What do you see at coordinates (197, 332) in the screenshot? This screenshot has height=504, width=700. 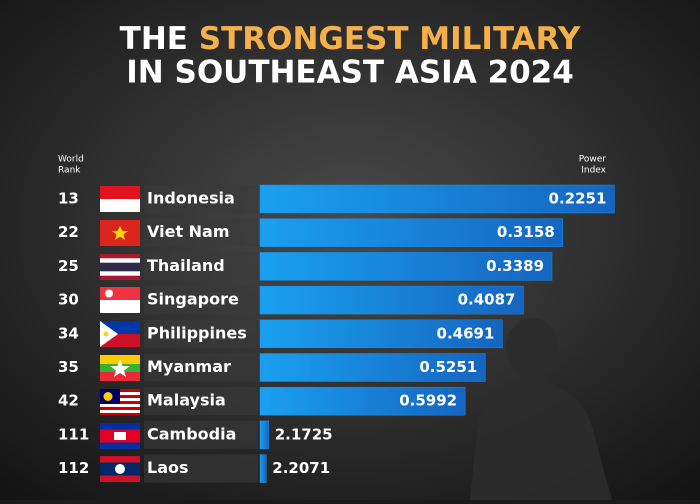 I see `category-label: Philippines` at bounding box center [197, 332].